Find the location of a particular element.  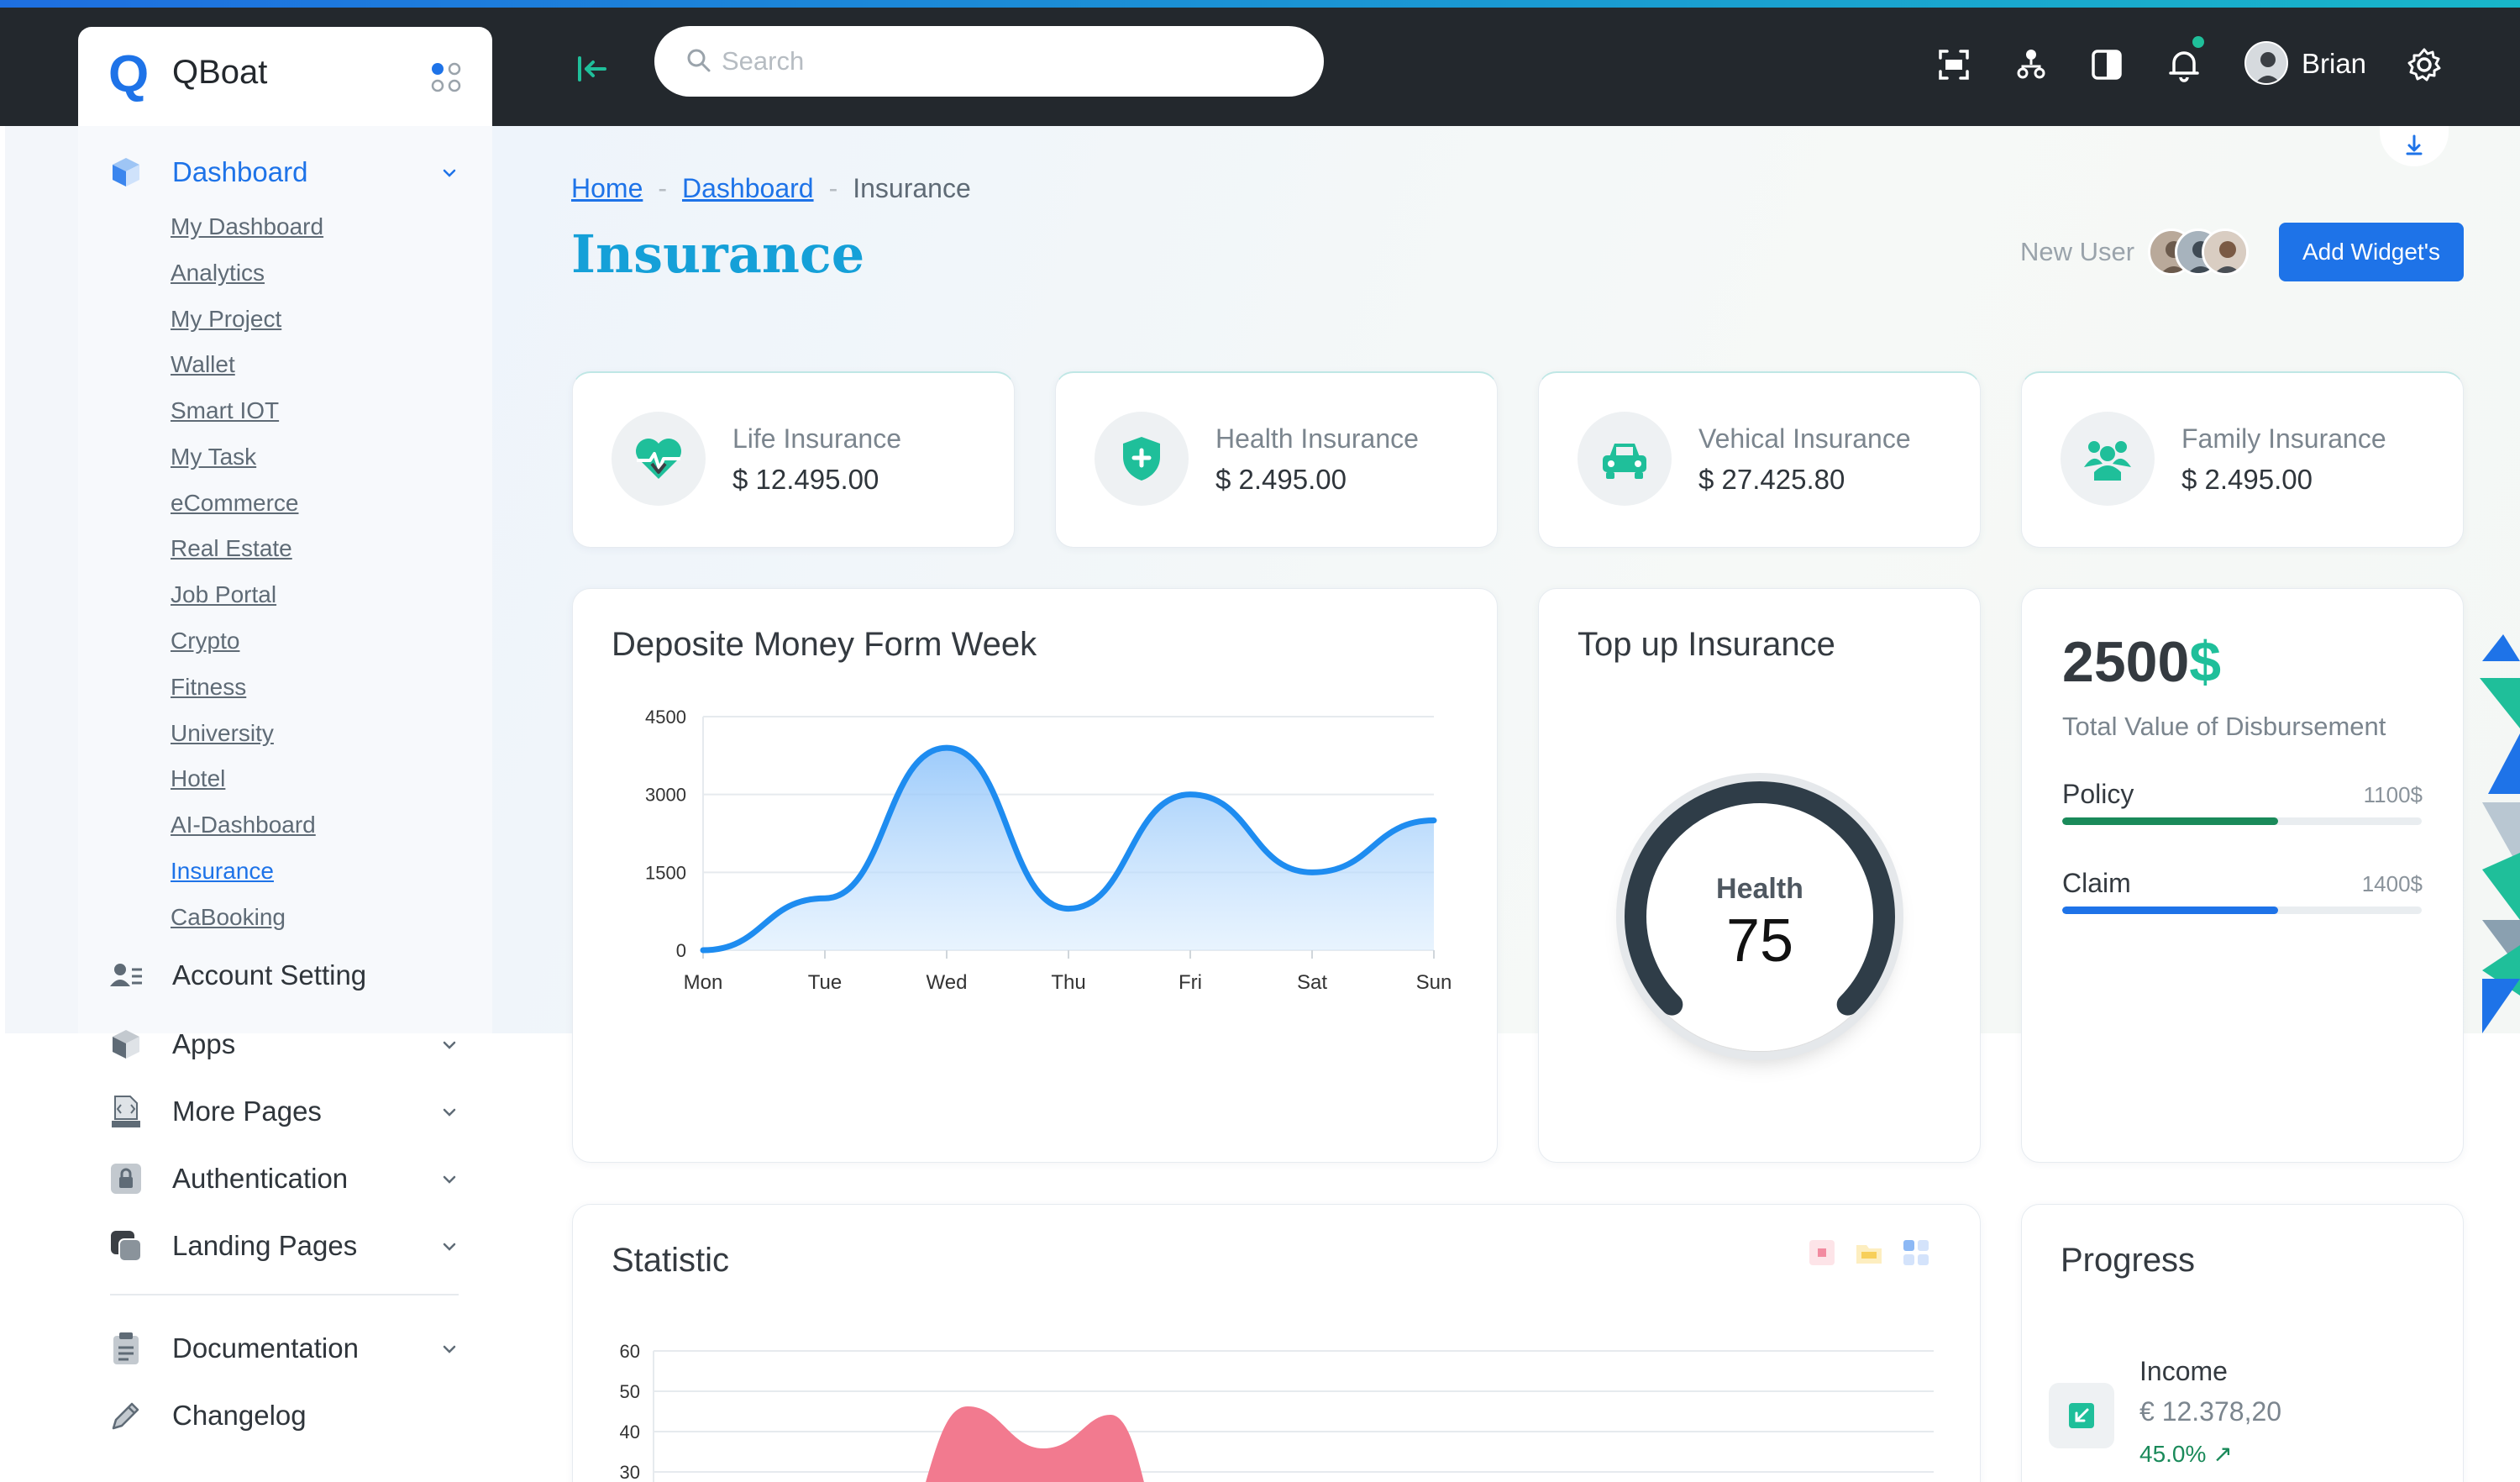

insurance-card-health: Health Insurance $ 2.495.00 is located at coordinates (1276, 459).